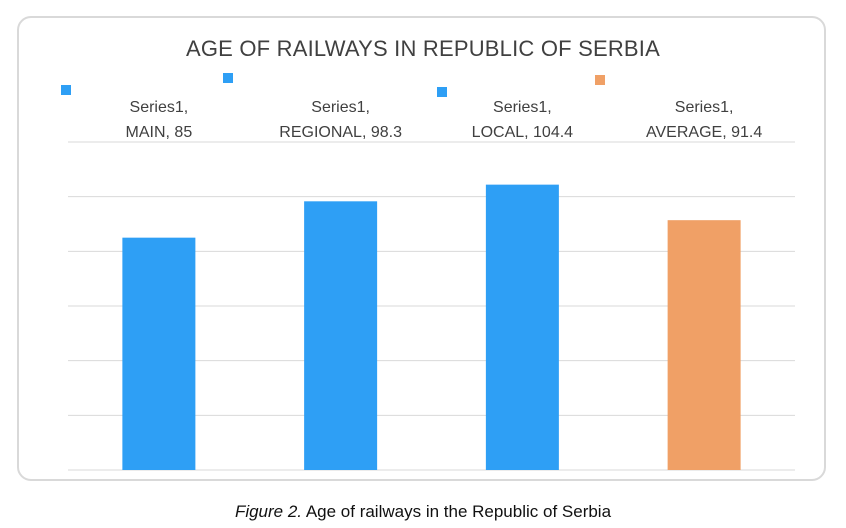 Image resolution: width=846 pixels, height=528 pixels. I want to click on data-label-local-line1: Series1,, so click(522, 107).